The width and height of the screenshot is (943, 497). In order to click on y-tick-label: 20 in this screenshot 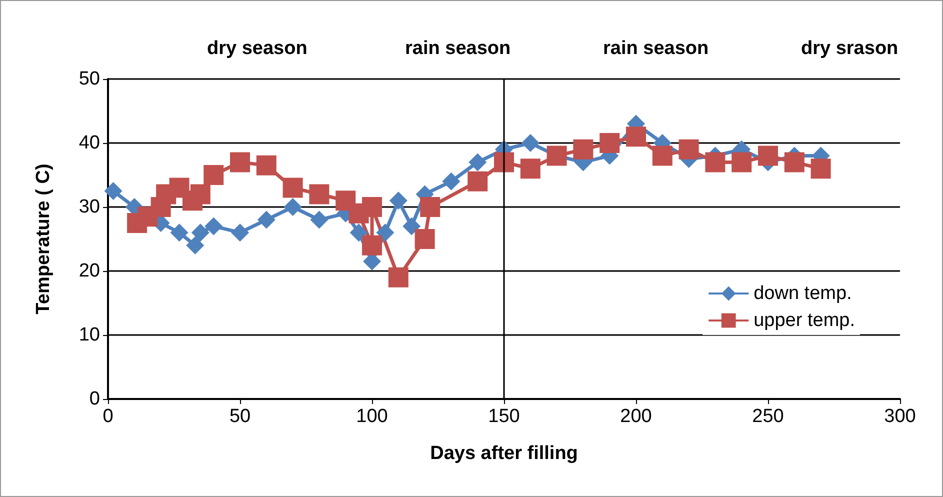, I will do `click(89, 271)`.